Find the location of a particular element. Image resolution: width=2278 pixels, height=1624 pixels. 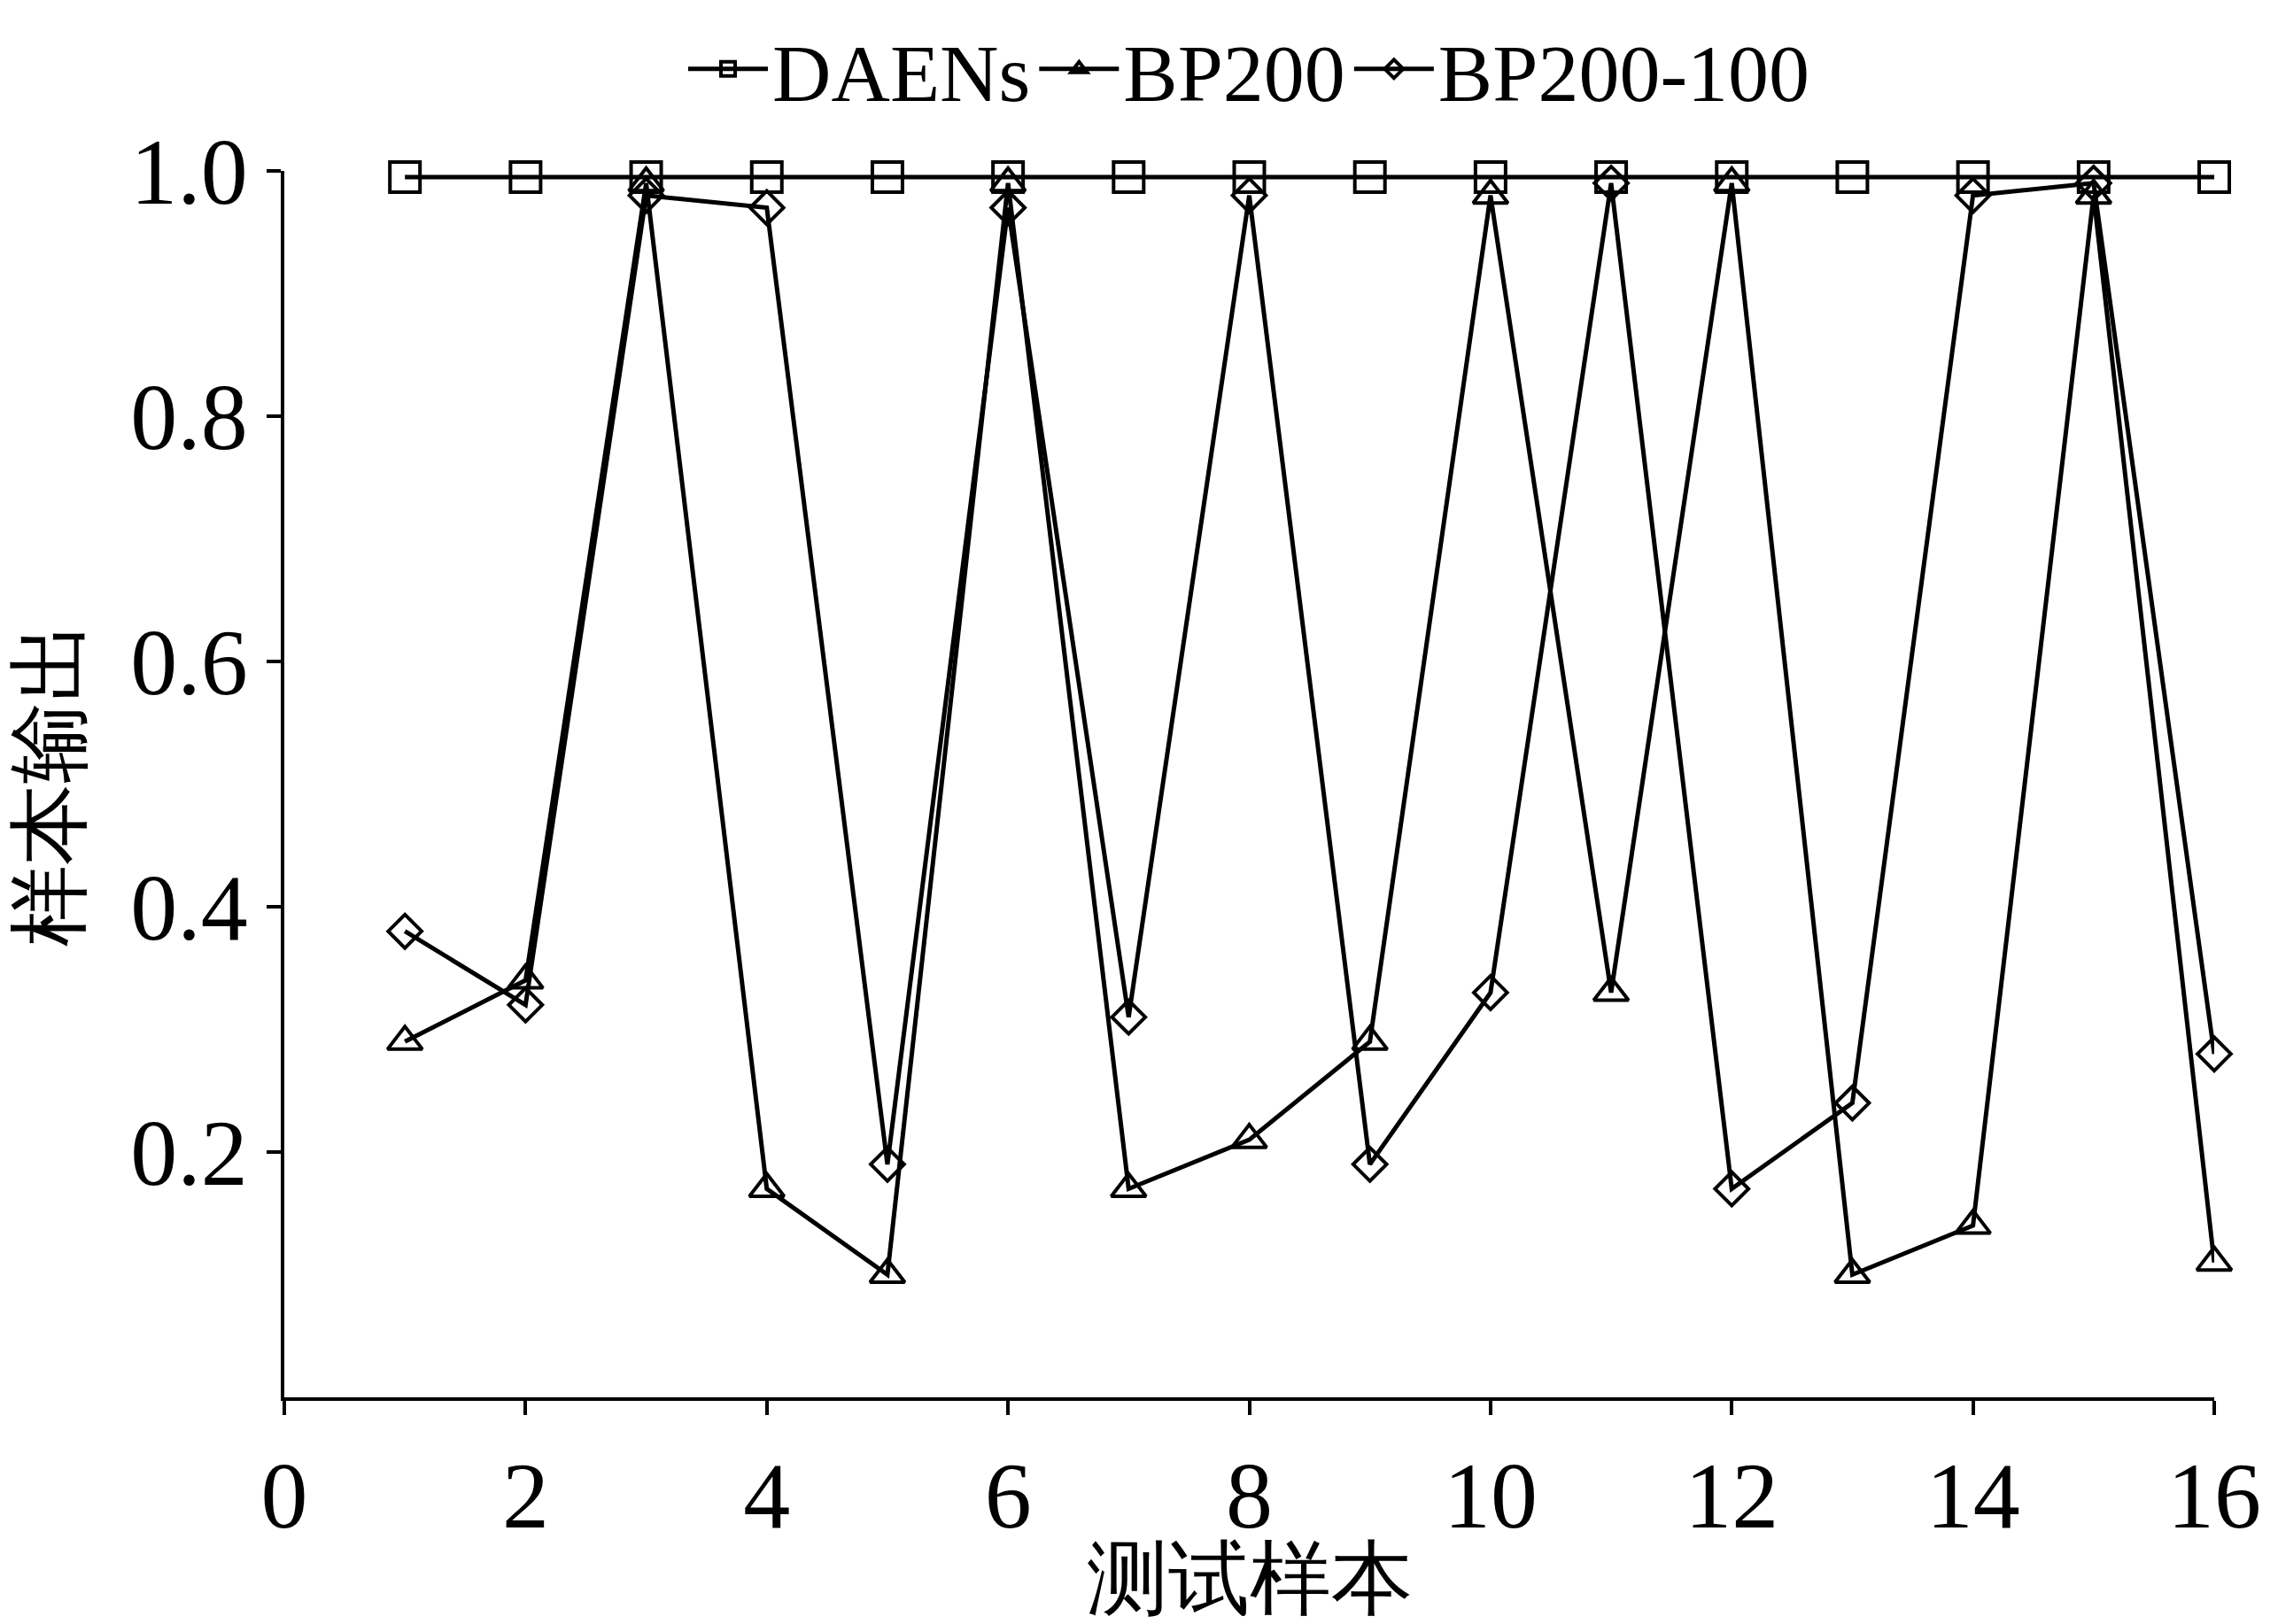

y-tick-label: 1.0 is located at coordinates (189, 173).